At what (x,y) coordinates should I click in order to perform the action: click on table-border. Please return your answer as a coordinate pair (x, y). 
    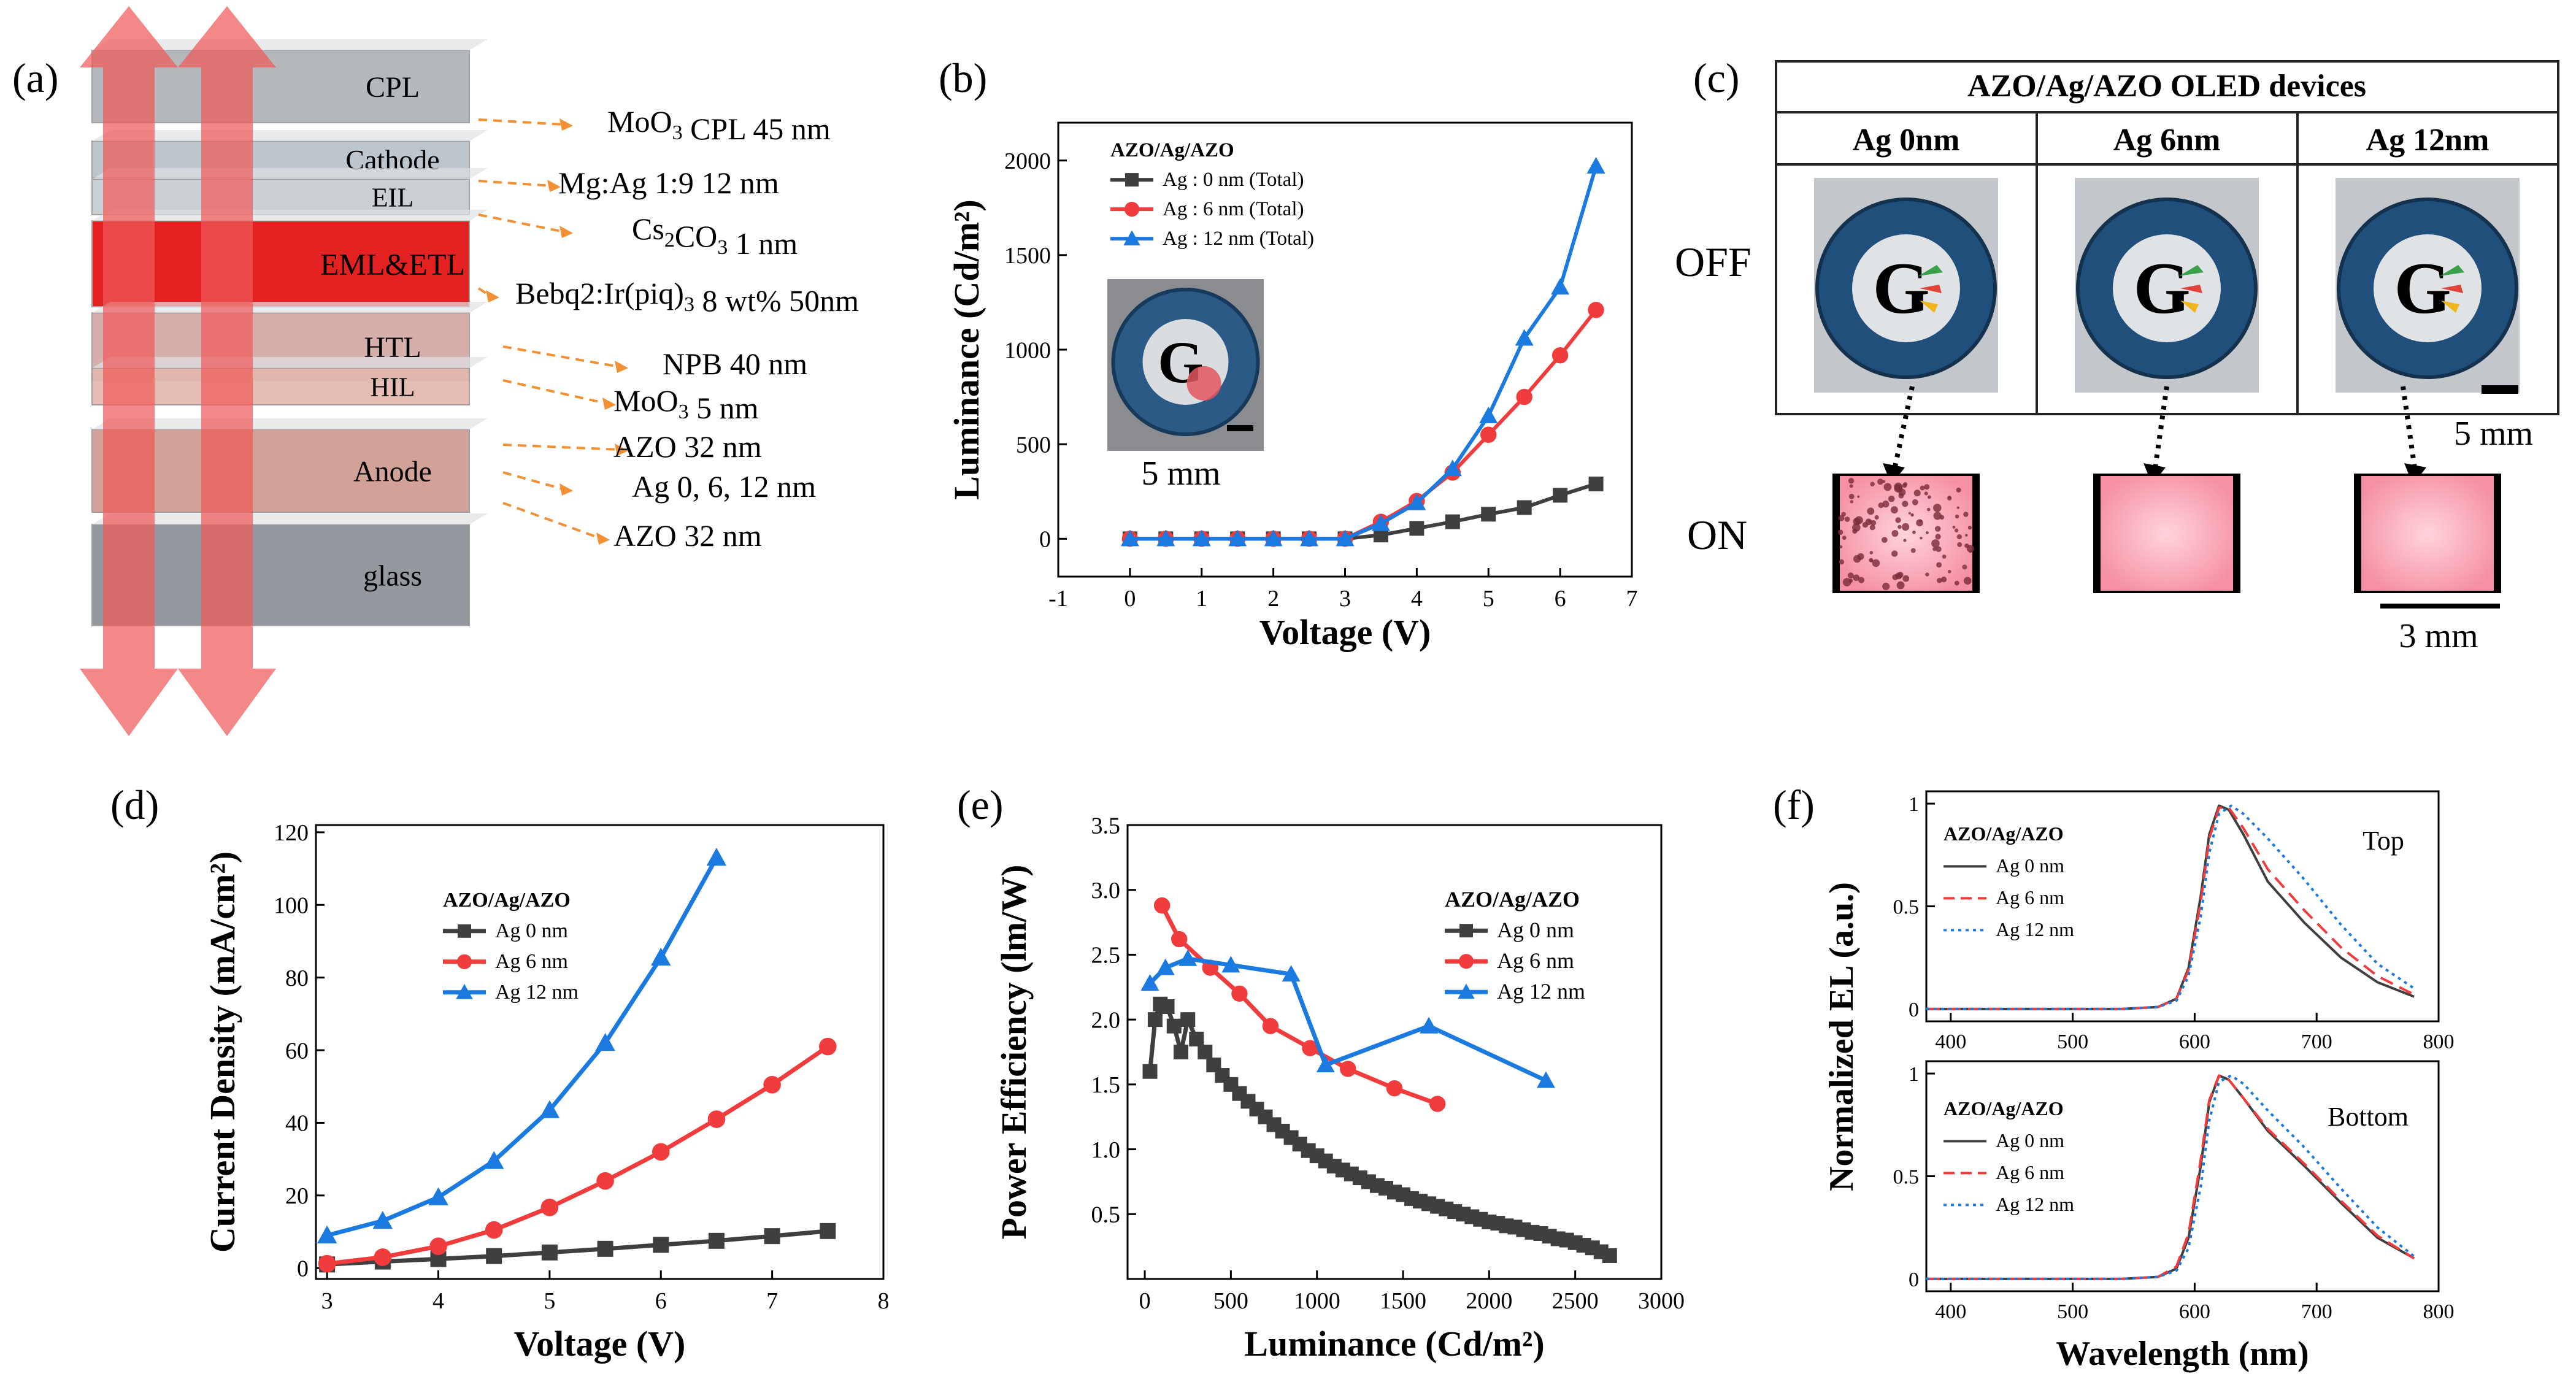
    Looking at the image, I should click on (2167, 237).